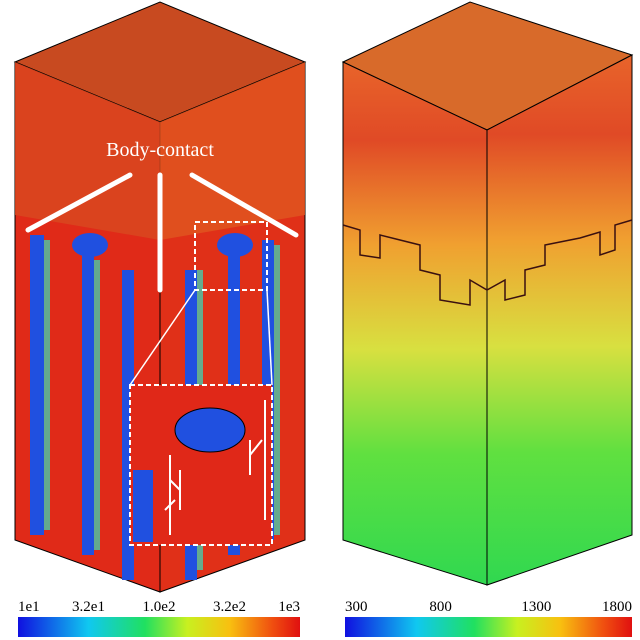 Image resolution: width=640 pixels, height=640 pixels. Describe the element at coordinates (289, 607) in the screenshot. I see `colorbar-label: 1e3` at that location.